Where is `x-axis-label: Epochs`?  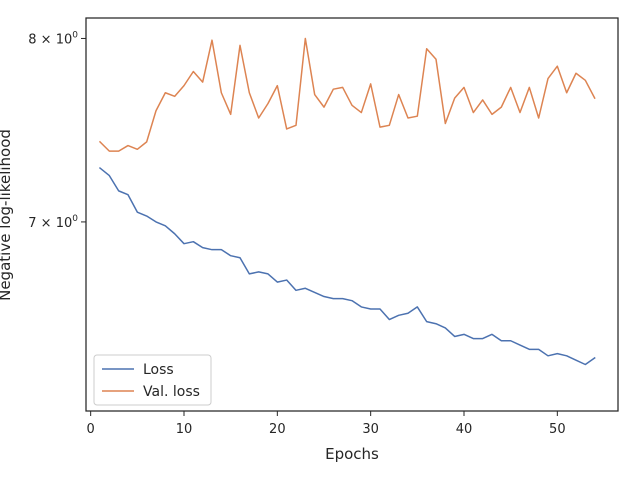 x-axis-label: Epochs is located at coordinates (352, 454).